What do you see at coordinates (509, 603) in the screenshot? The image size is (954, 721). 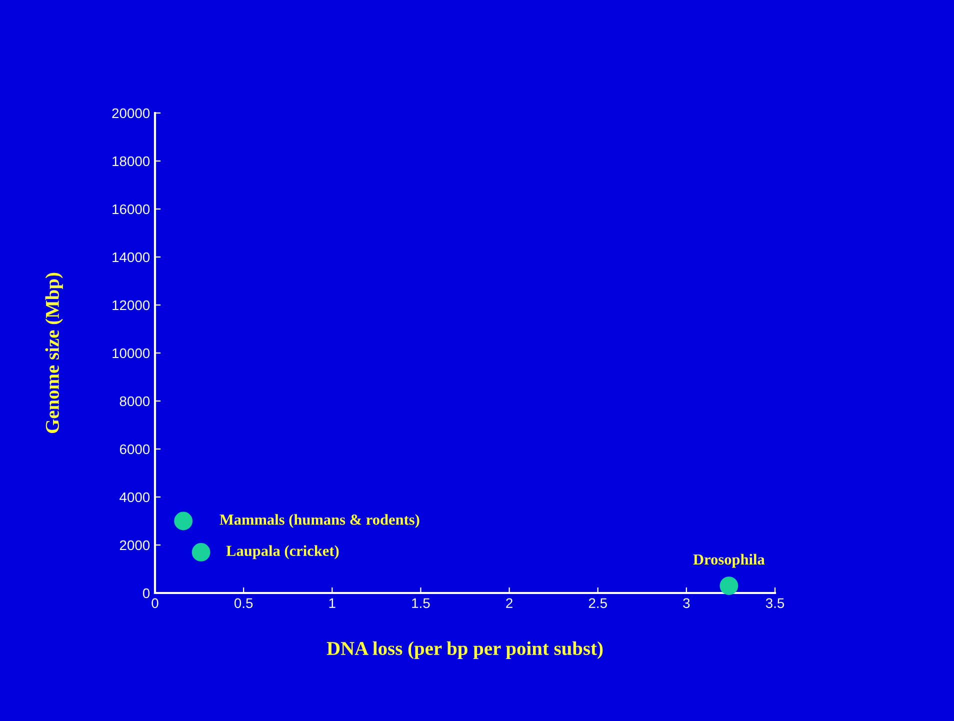 I see `x-tick-label: 2` at bounding box center [509, 603].